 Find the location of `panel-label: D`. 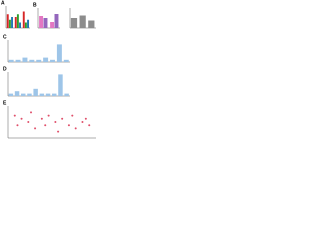

panel-label: D is located at coordinates (5, 69).